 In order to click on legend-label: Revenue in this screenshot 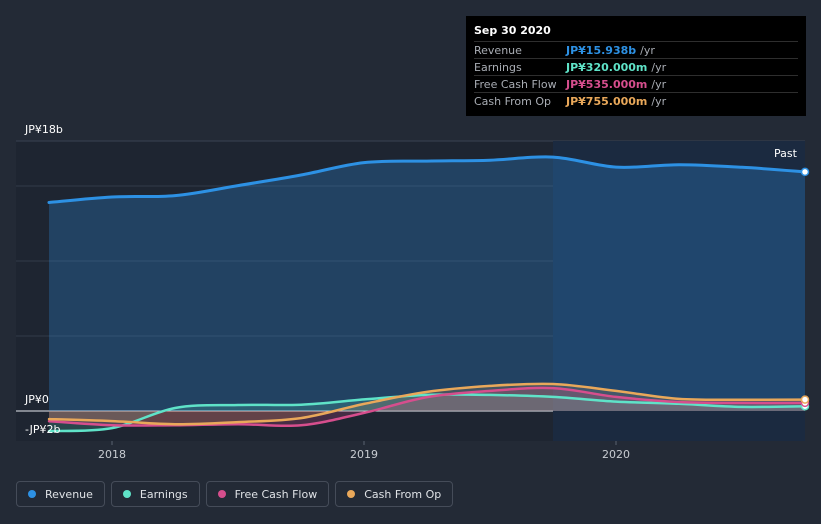, I will do `click(69, 494)`.